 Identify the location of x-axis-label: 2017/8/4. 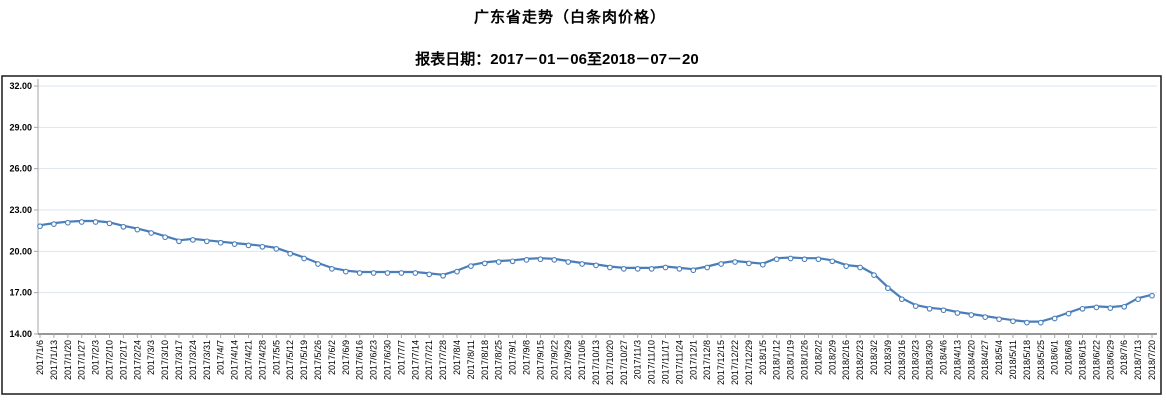
(457, 357).